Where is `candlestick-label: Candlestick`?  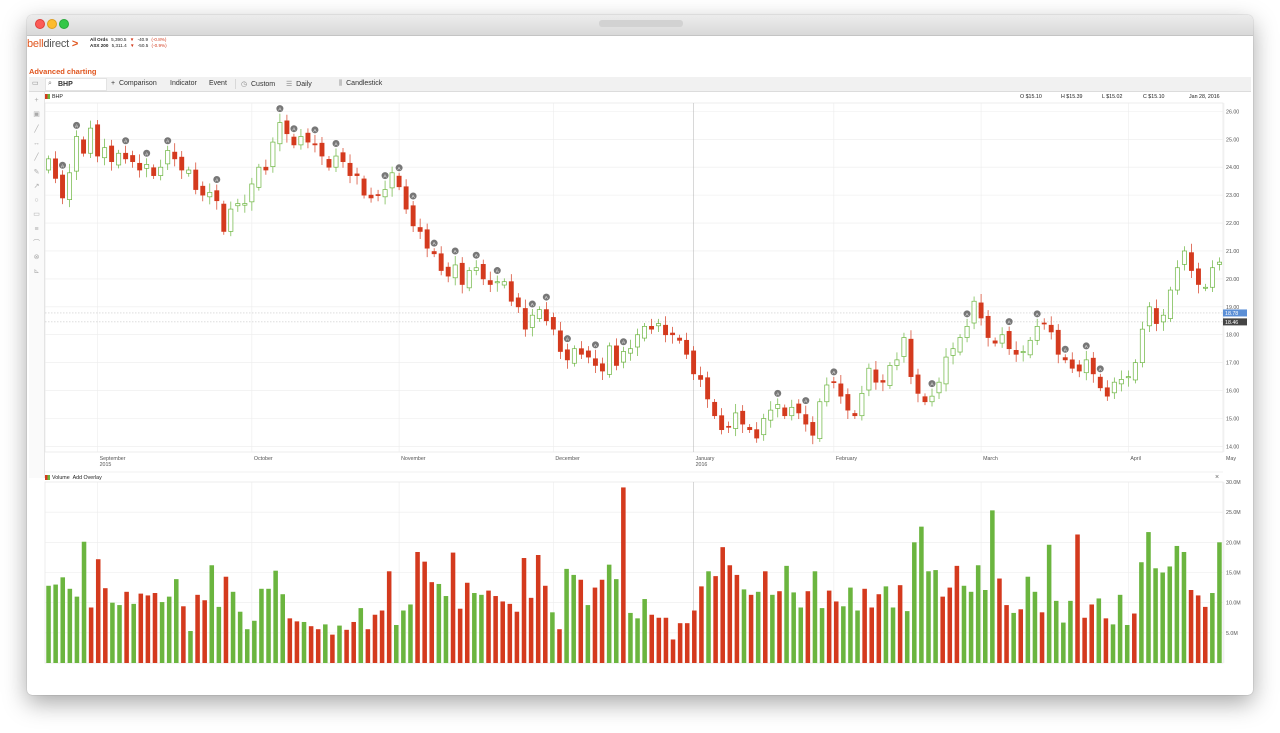
candlestick-label: Candlestick is located at coordinates (364, 83).